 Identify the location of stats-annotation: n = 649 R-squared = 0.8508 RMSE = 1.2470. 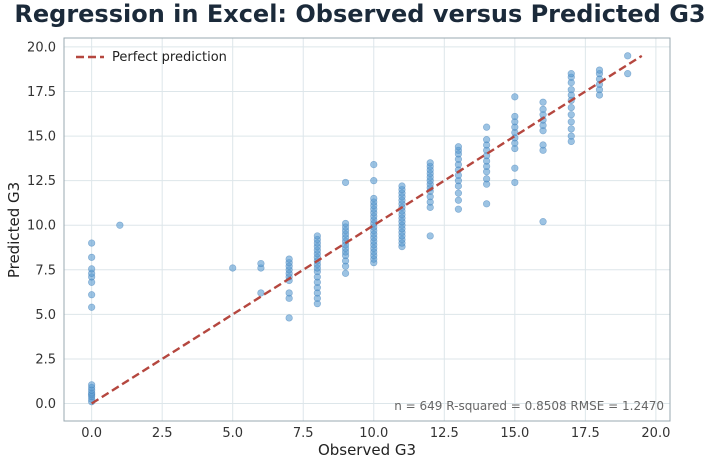
(529, 406).